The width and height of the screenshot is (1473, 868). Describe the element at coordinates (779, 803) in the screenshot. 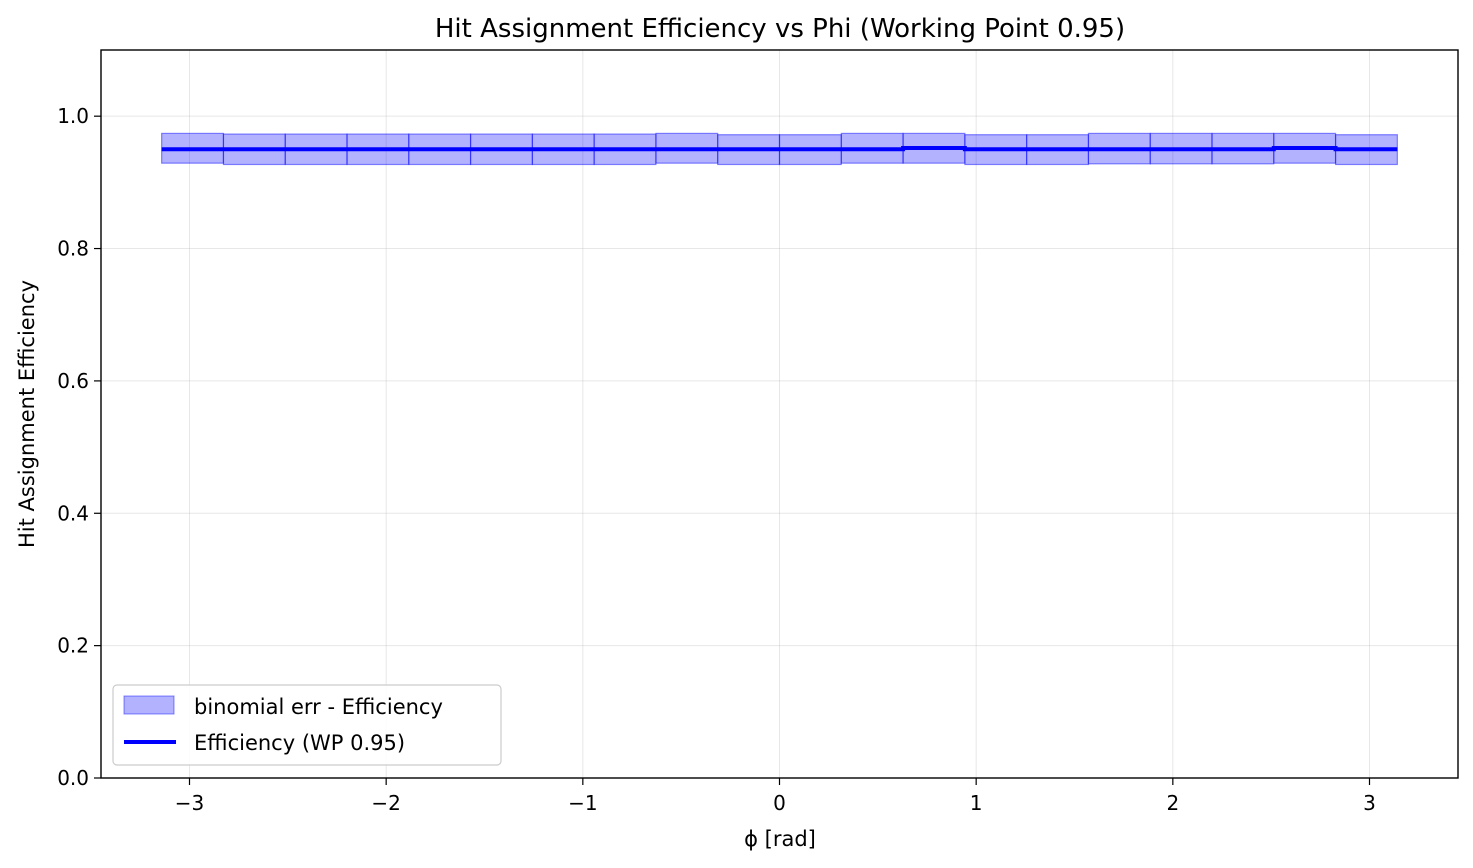

I see `x-tick-label: 0` at that location.